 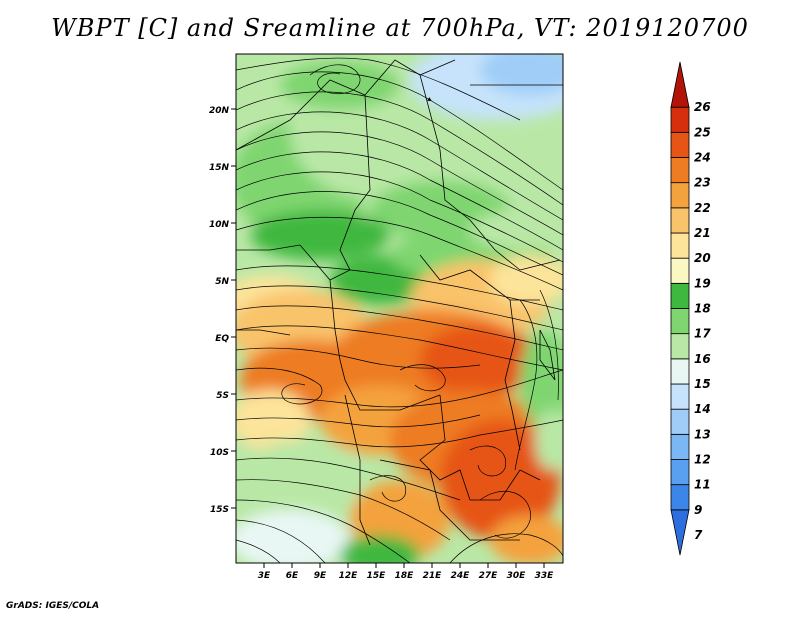 What do you see at coordinates (702, 334) in the screenshot?
I see `colorbar-label: 17` at bounding box center [702, 334].